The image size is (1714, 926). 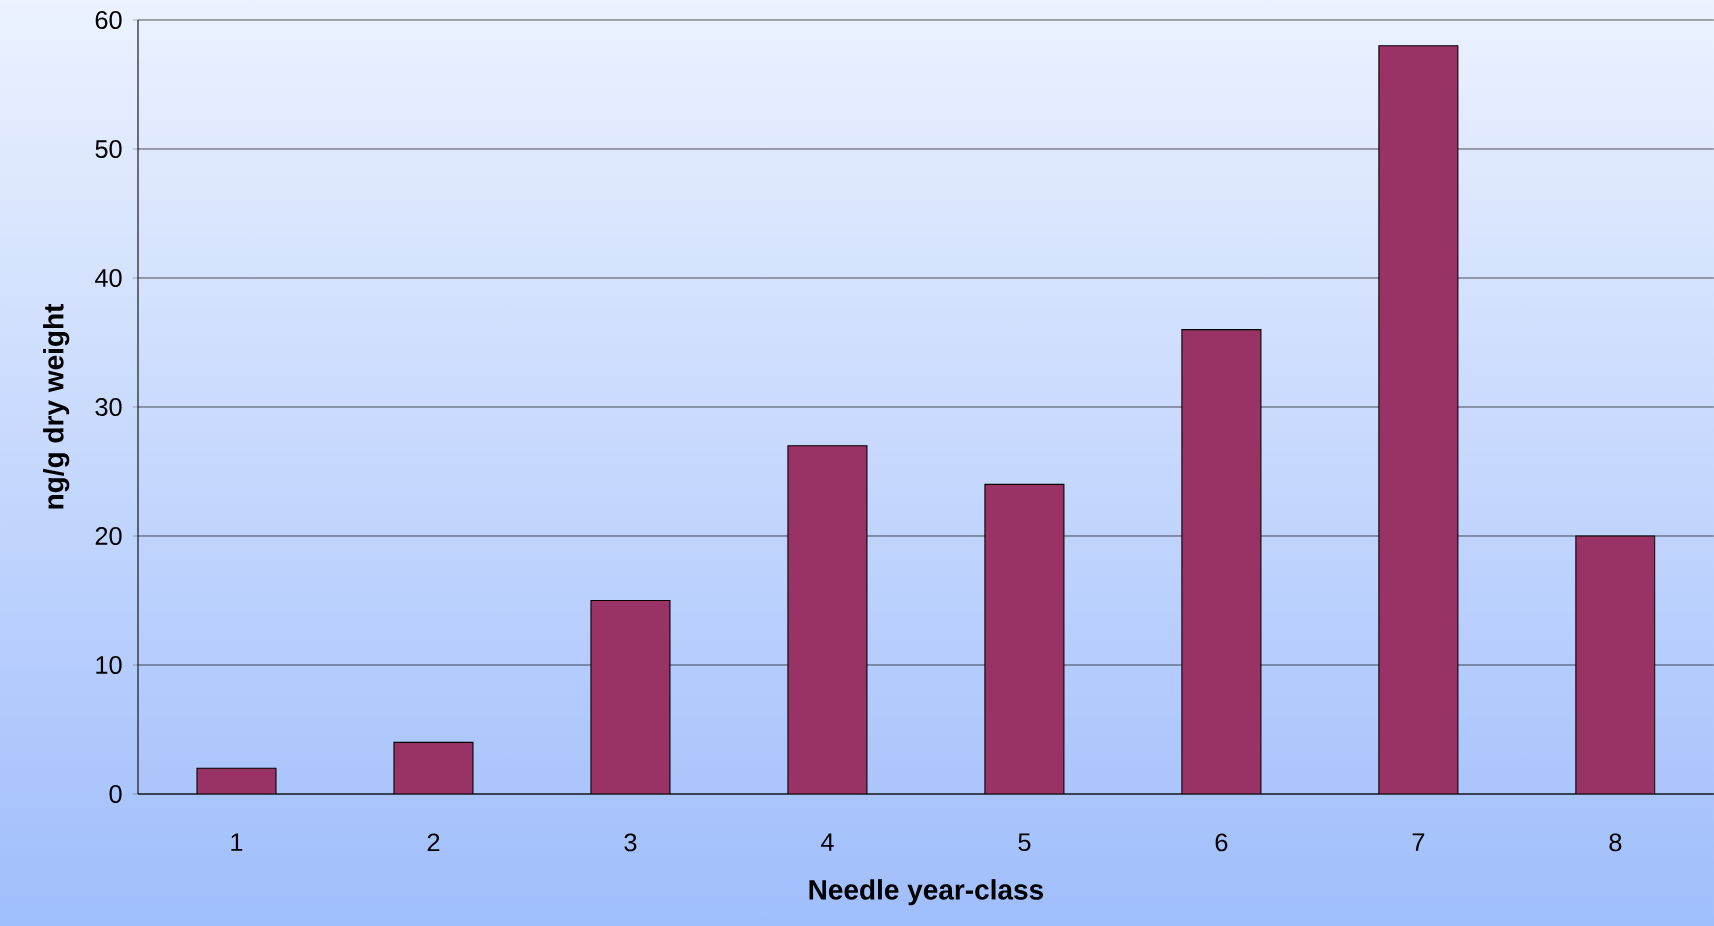 I want to click on y-tick-label: 50, so click(x=108, y=149).